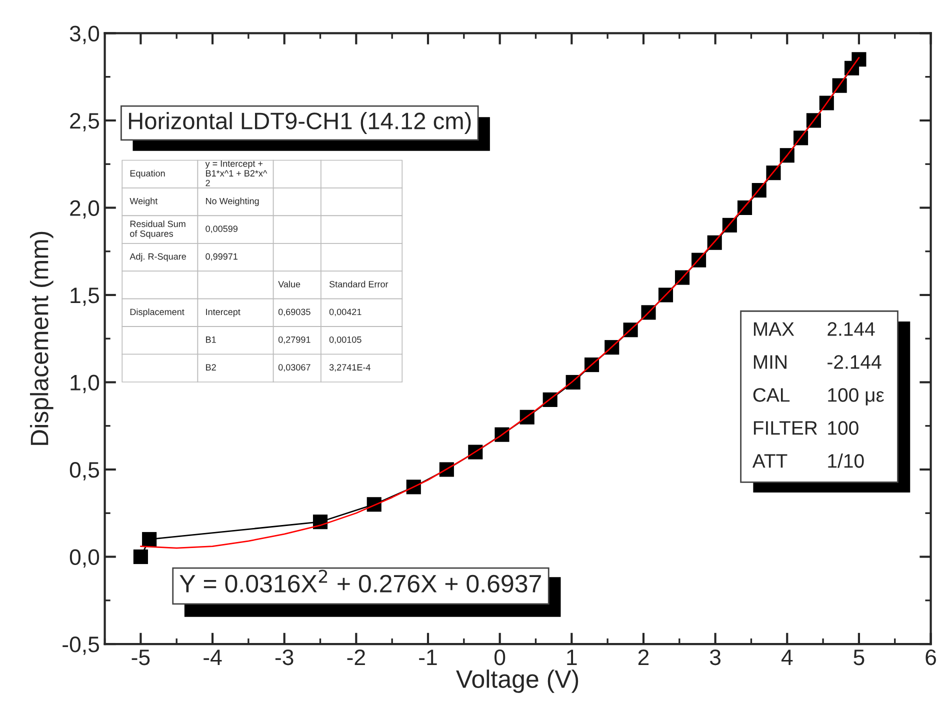 Image resolution: width=944 pixels, height=722 pixels. Describe the element at coordinates (859, 658) in the screenshot. I see `x-tick-label: 5` at that location.